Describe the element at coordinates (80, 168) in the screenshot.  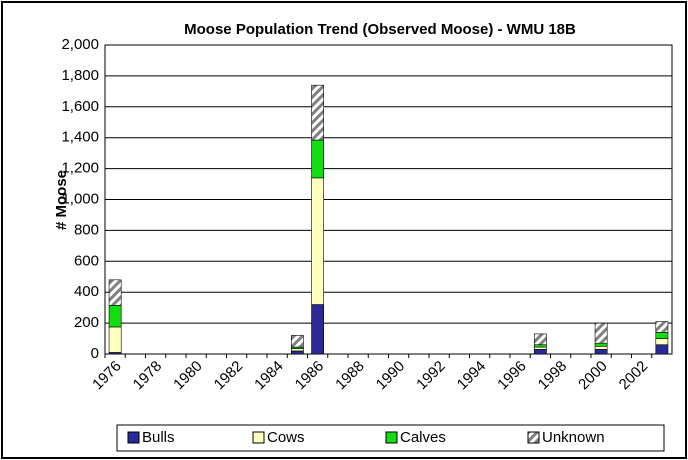
I see `y-tick-label: 1,200` at that location.